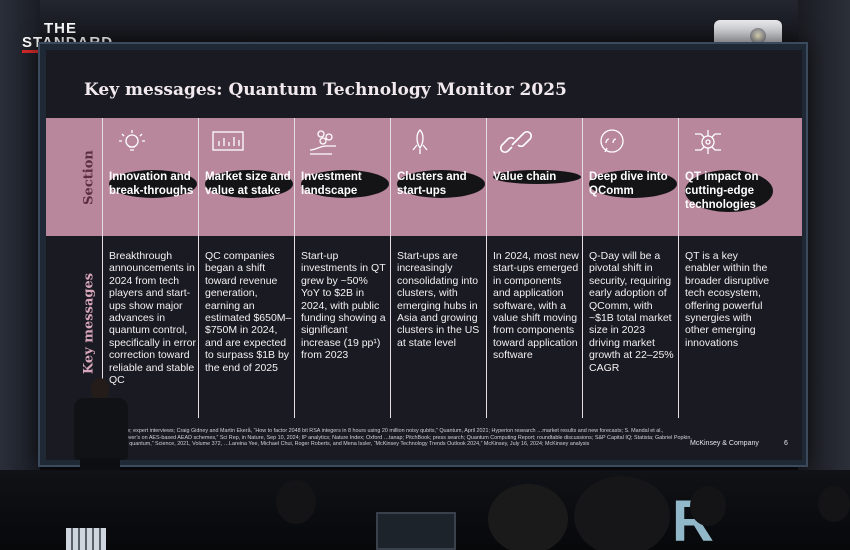 The height and width of the screenshot is (550, 850). What do you see at coordinates (516, 142) in the screenshot?
I see `chain-link-icon` at bounding box center [516, 142].